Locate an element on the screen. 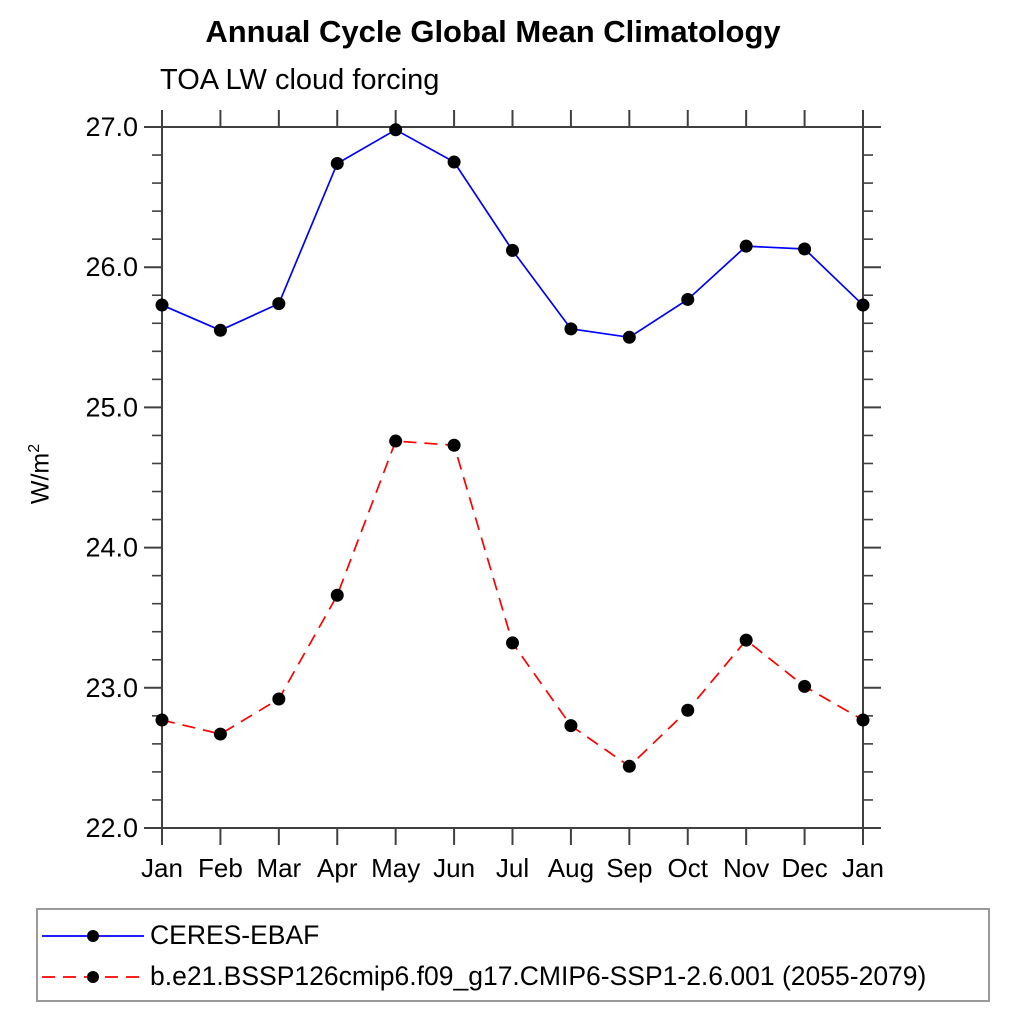 Image resolution: width=1024 pixels, height=1024 pixels. legend-item: CERES-EBAF is located at coordinates (513, 935).